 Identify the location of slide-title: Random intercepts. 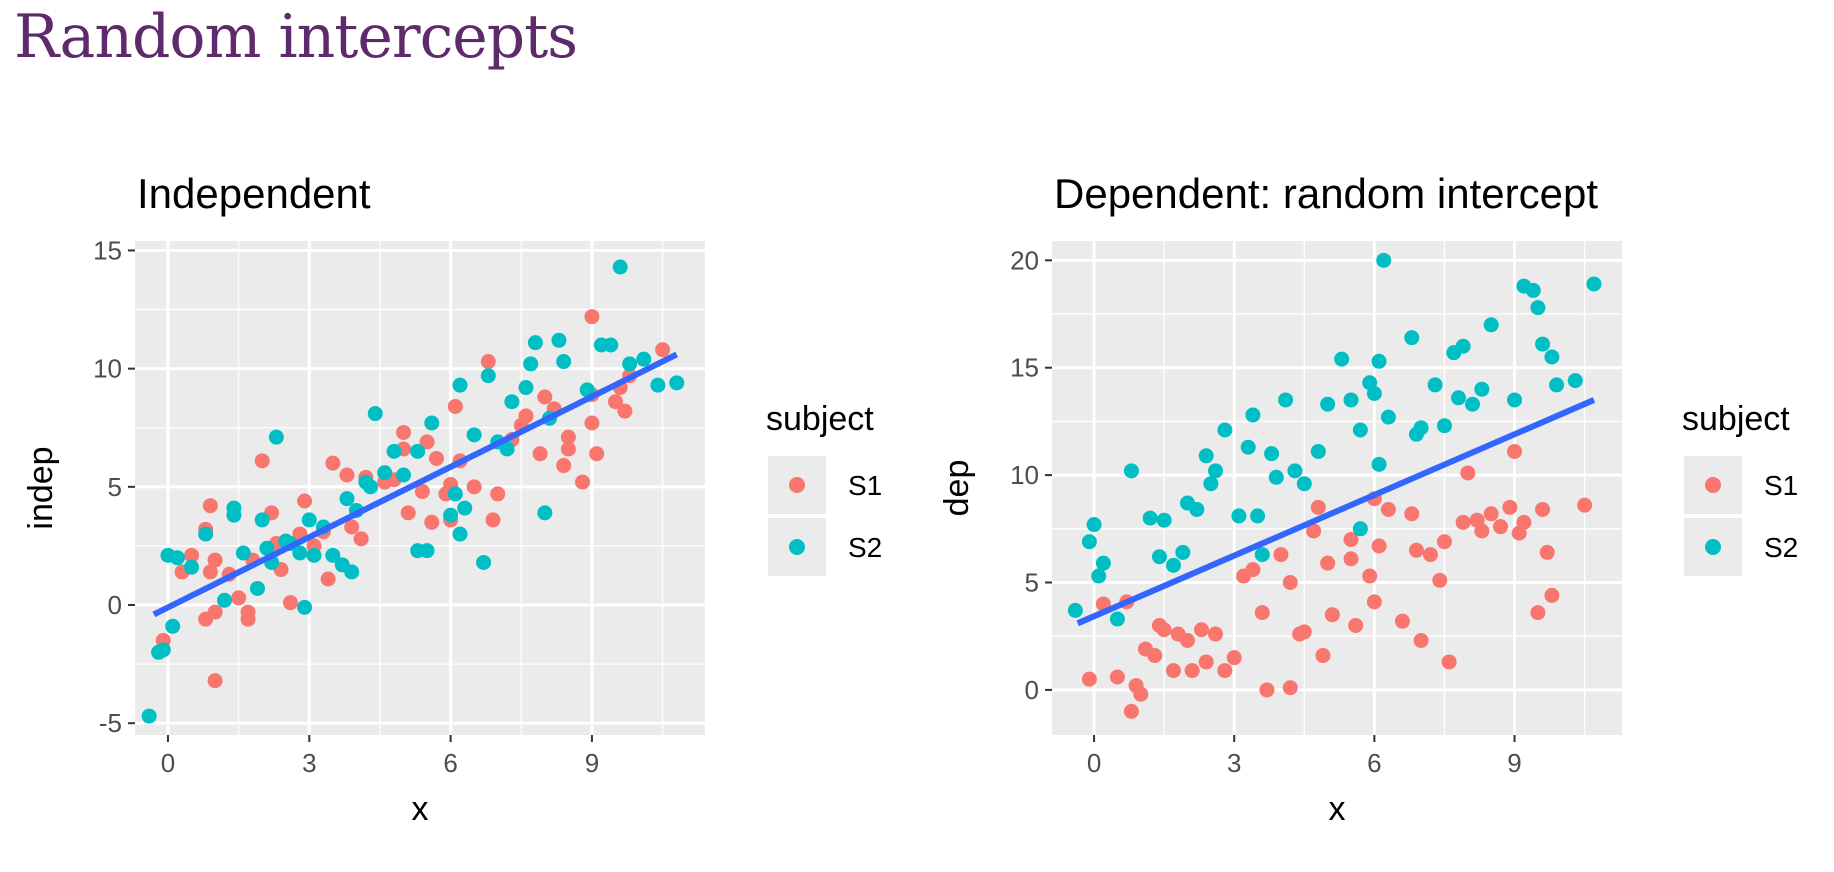
(296, 37).